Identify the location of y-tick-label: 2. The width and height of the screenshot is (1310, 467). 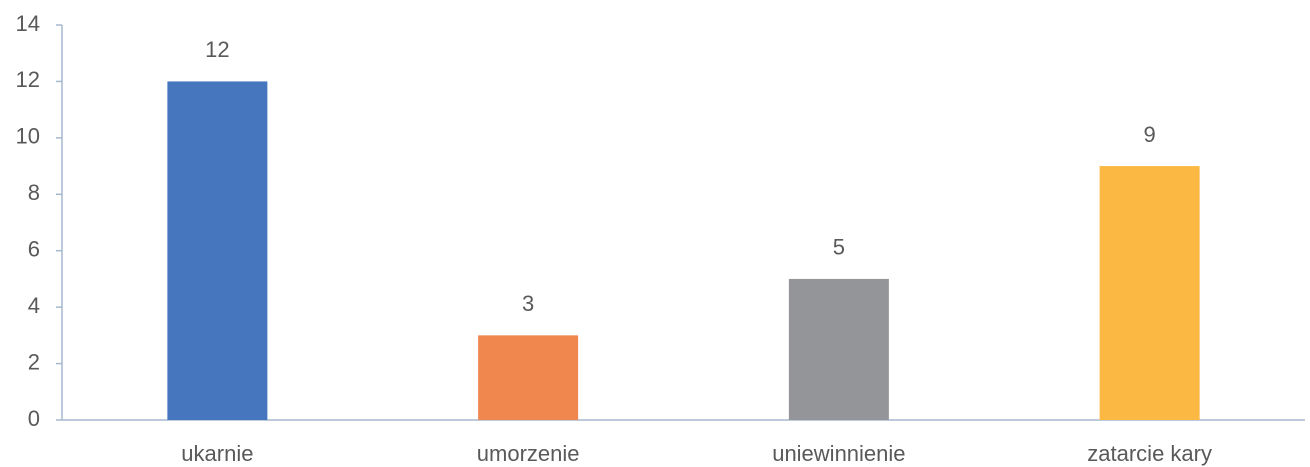
(34, 361).